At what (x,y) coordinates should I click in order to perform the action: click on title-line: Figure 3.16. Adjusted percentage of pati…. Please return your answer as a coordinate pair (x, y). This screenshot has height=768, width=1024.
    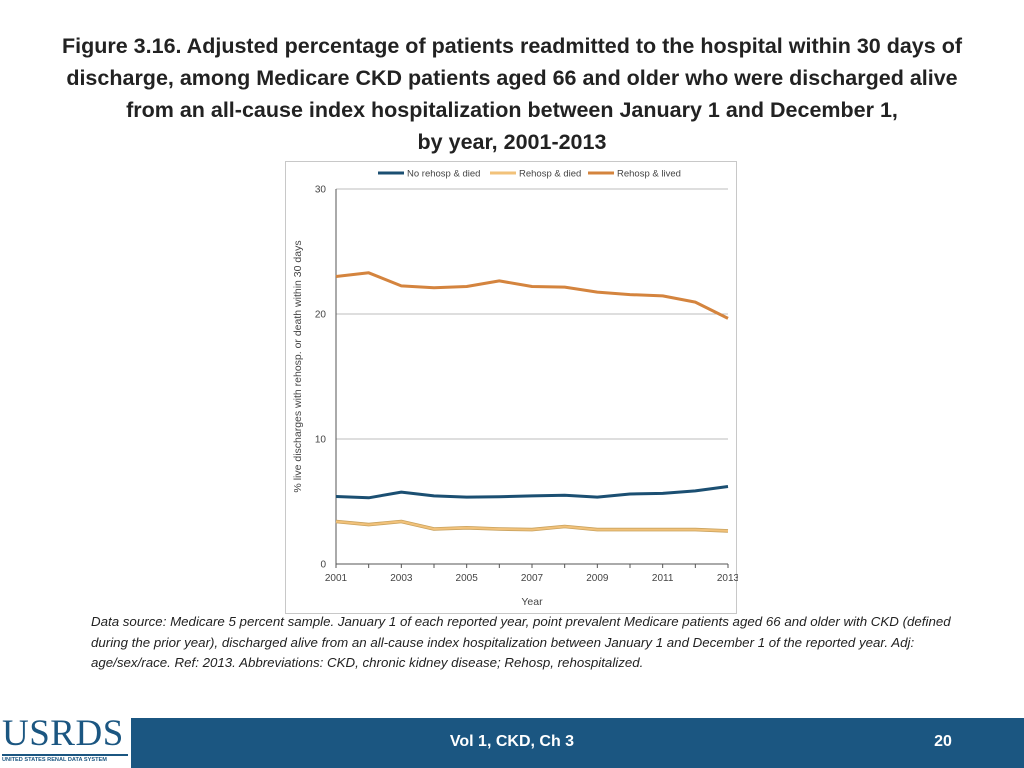
    Looking at the image, I should click on (512, 46).